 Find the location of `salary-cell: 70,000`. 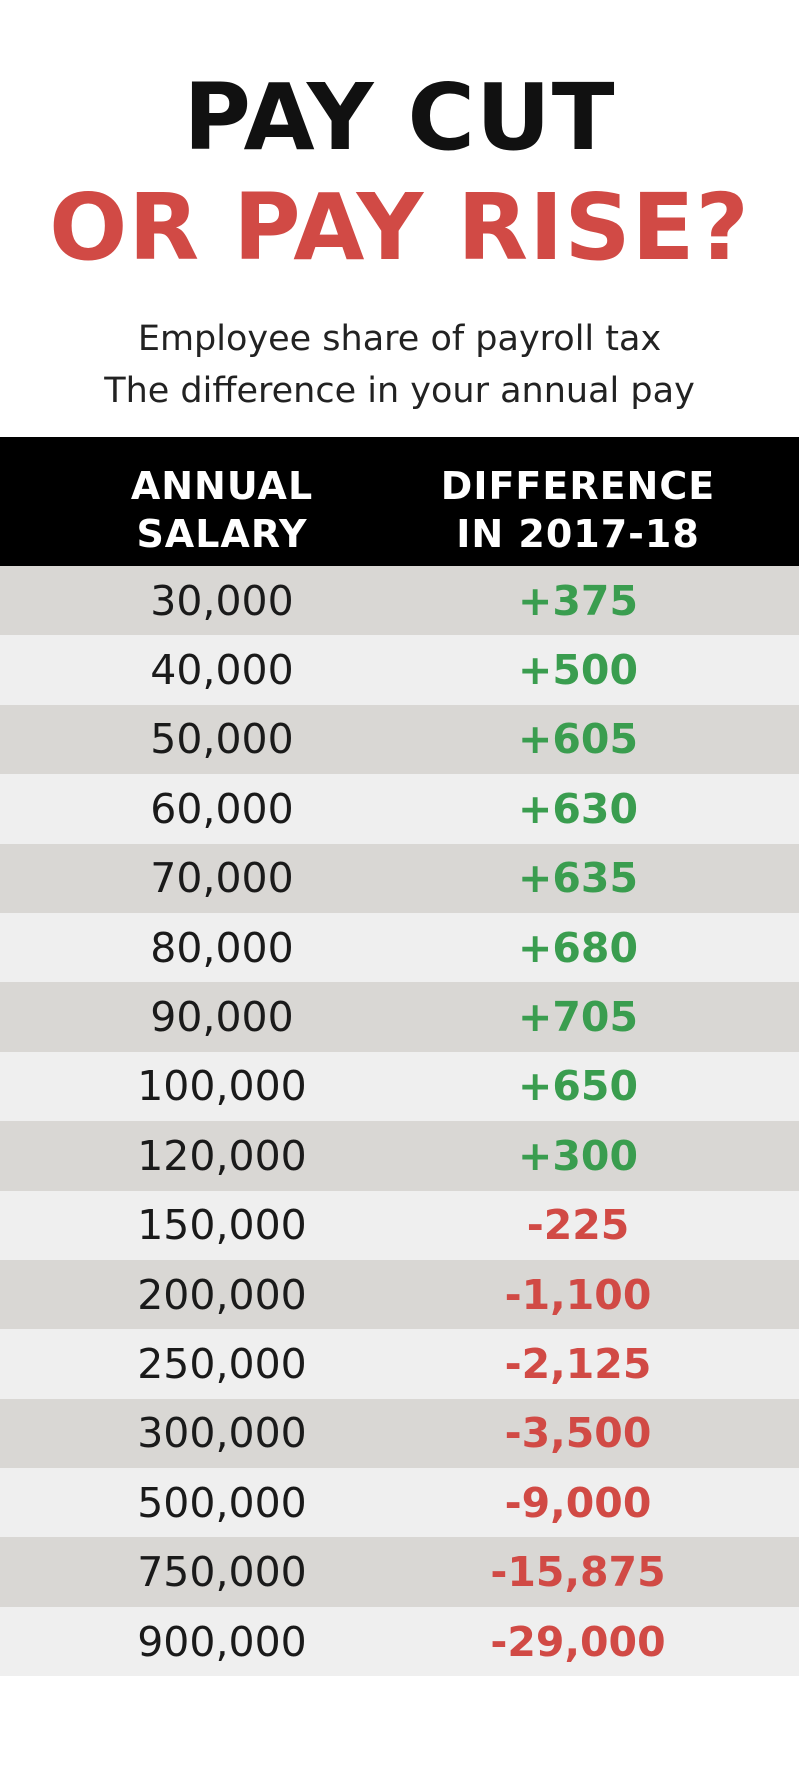

salary-cell: 70,000 is located at coordinates (222, 878).